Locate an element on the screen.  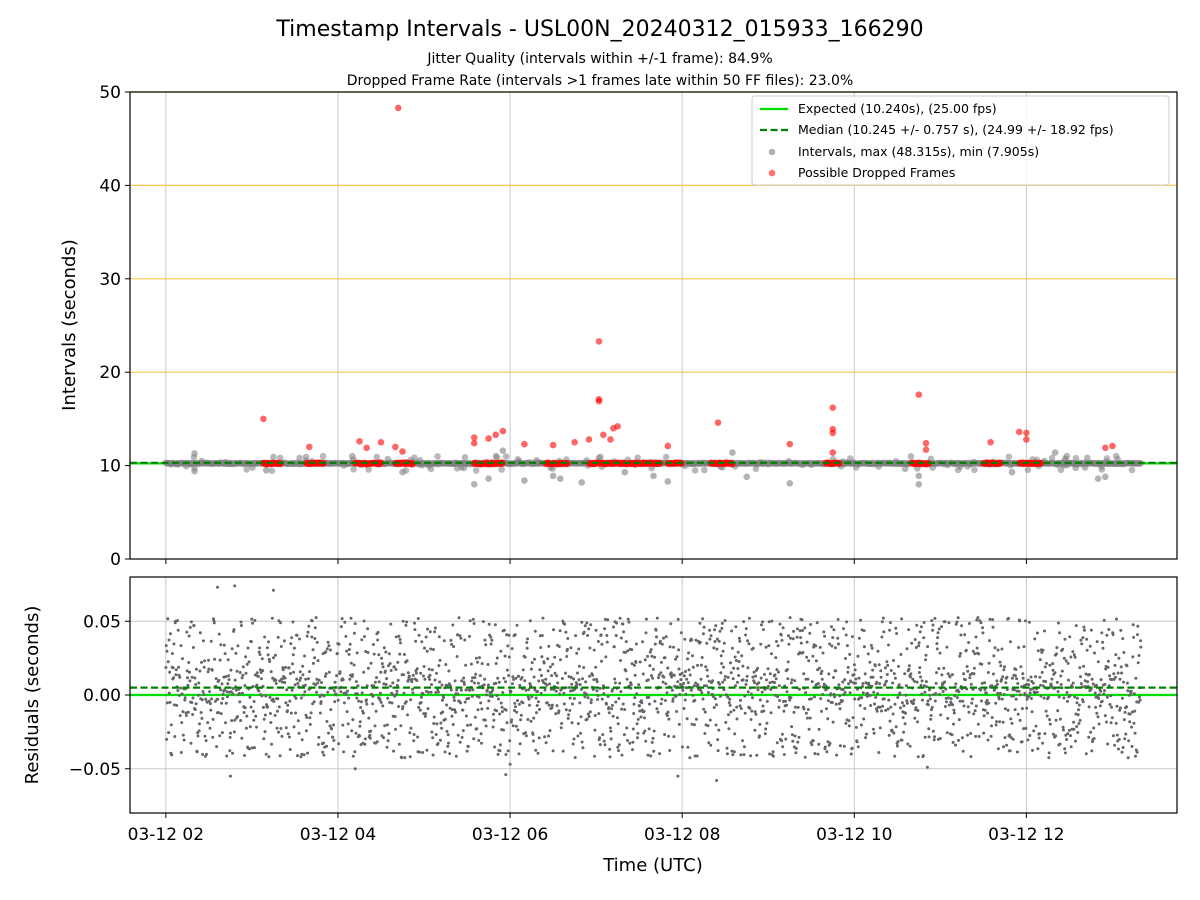
residuals-y-tick-label: 0.00 is located at coordinates (102, 696).